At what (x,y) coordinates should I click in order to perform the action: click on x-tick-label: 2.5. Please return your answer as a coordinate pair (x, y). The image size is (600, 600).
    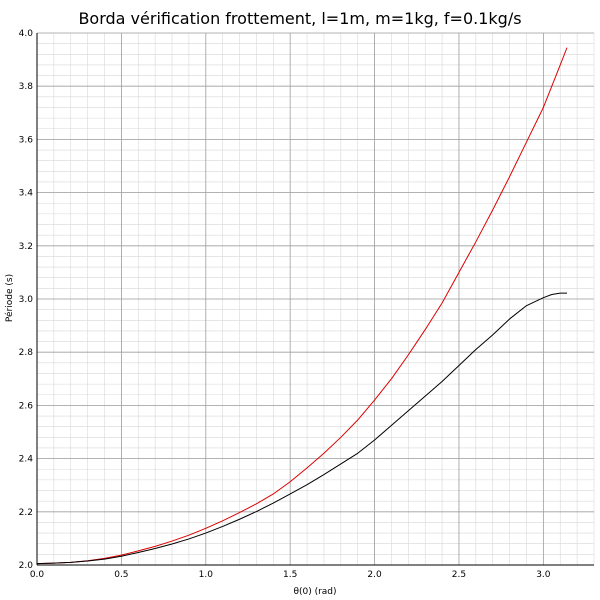
    Looking at the image, I should click on (459, 575).